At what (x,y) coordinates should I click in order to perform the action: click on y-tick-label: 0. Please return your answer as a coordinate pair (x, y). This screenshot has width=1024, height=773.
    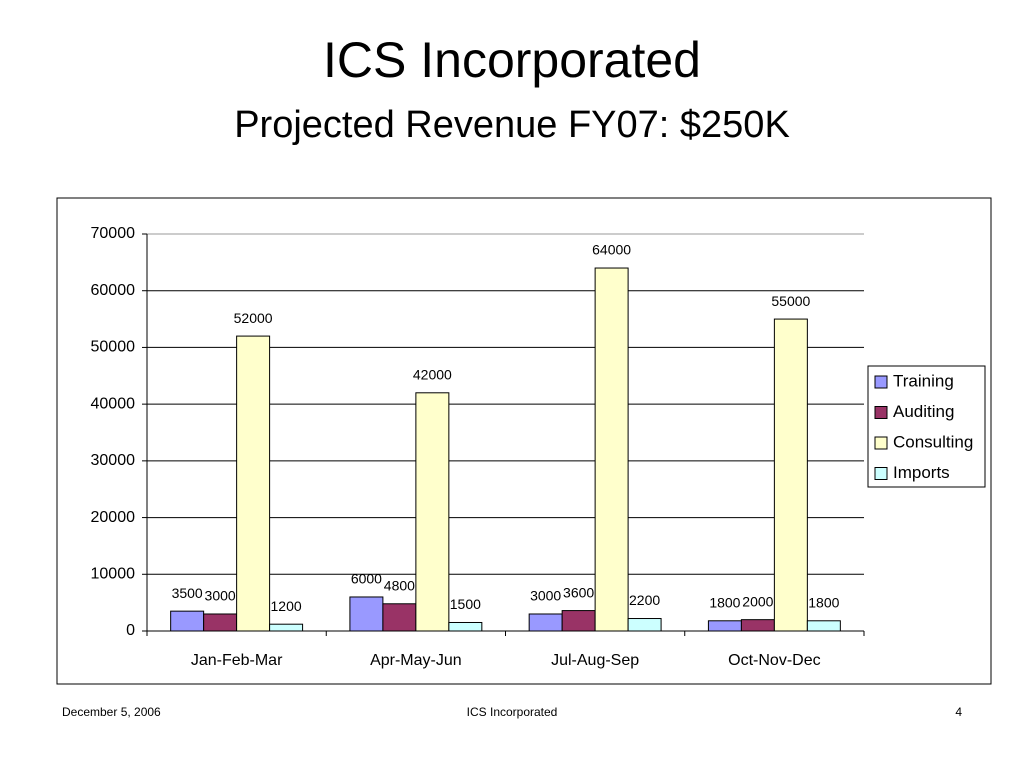
    Looking at the image, I should click on (130, 630).